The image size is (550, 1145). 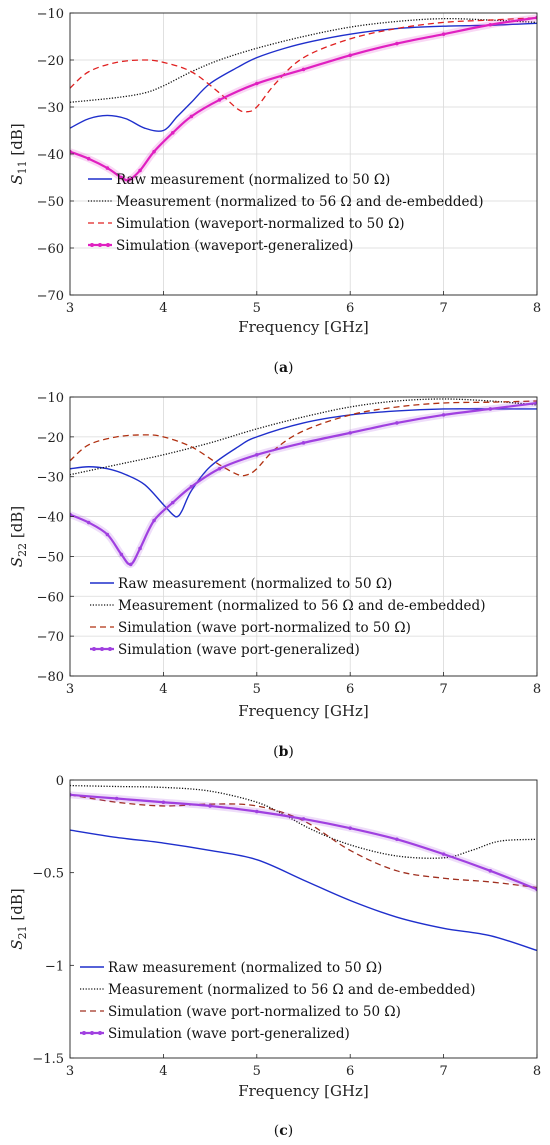 I want to click on caption-close: ), so click(x=290, y=1131).